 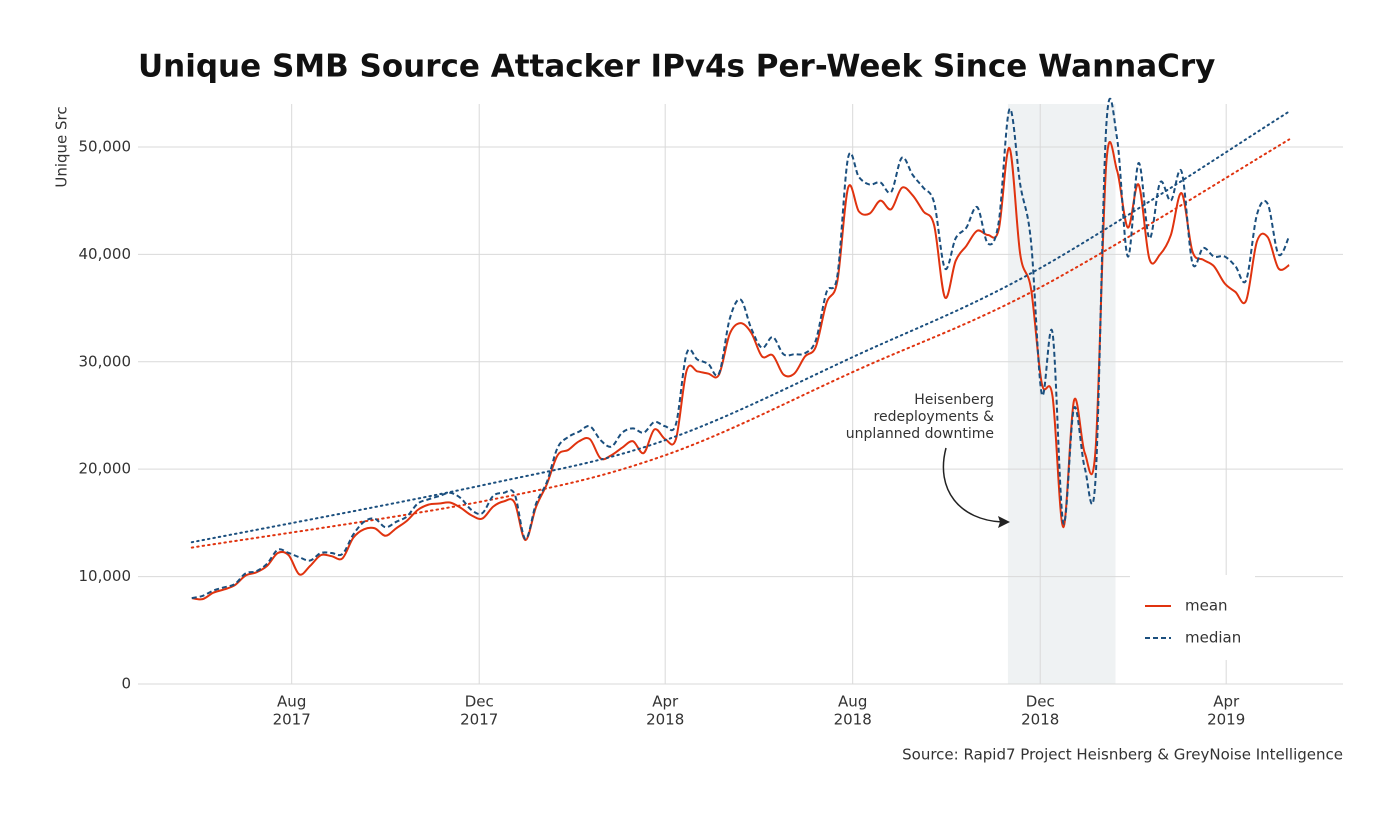 What do you see at coordinates (105, 469) in the screenshot?
I see `y-tick-label: 20,000` at bounding box center [105, 469].